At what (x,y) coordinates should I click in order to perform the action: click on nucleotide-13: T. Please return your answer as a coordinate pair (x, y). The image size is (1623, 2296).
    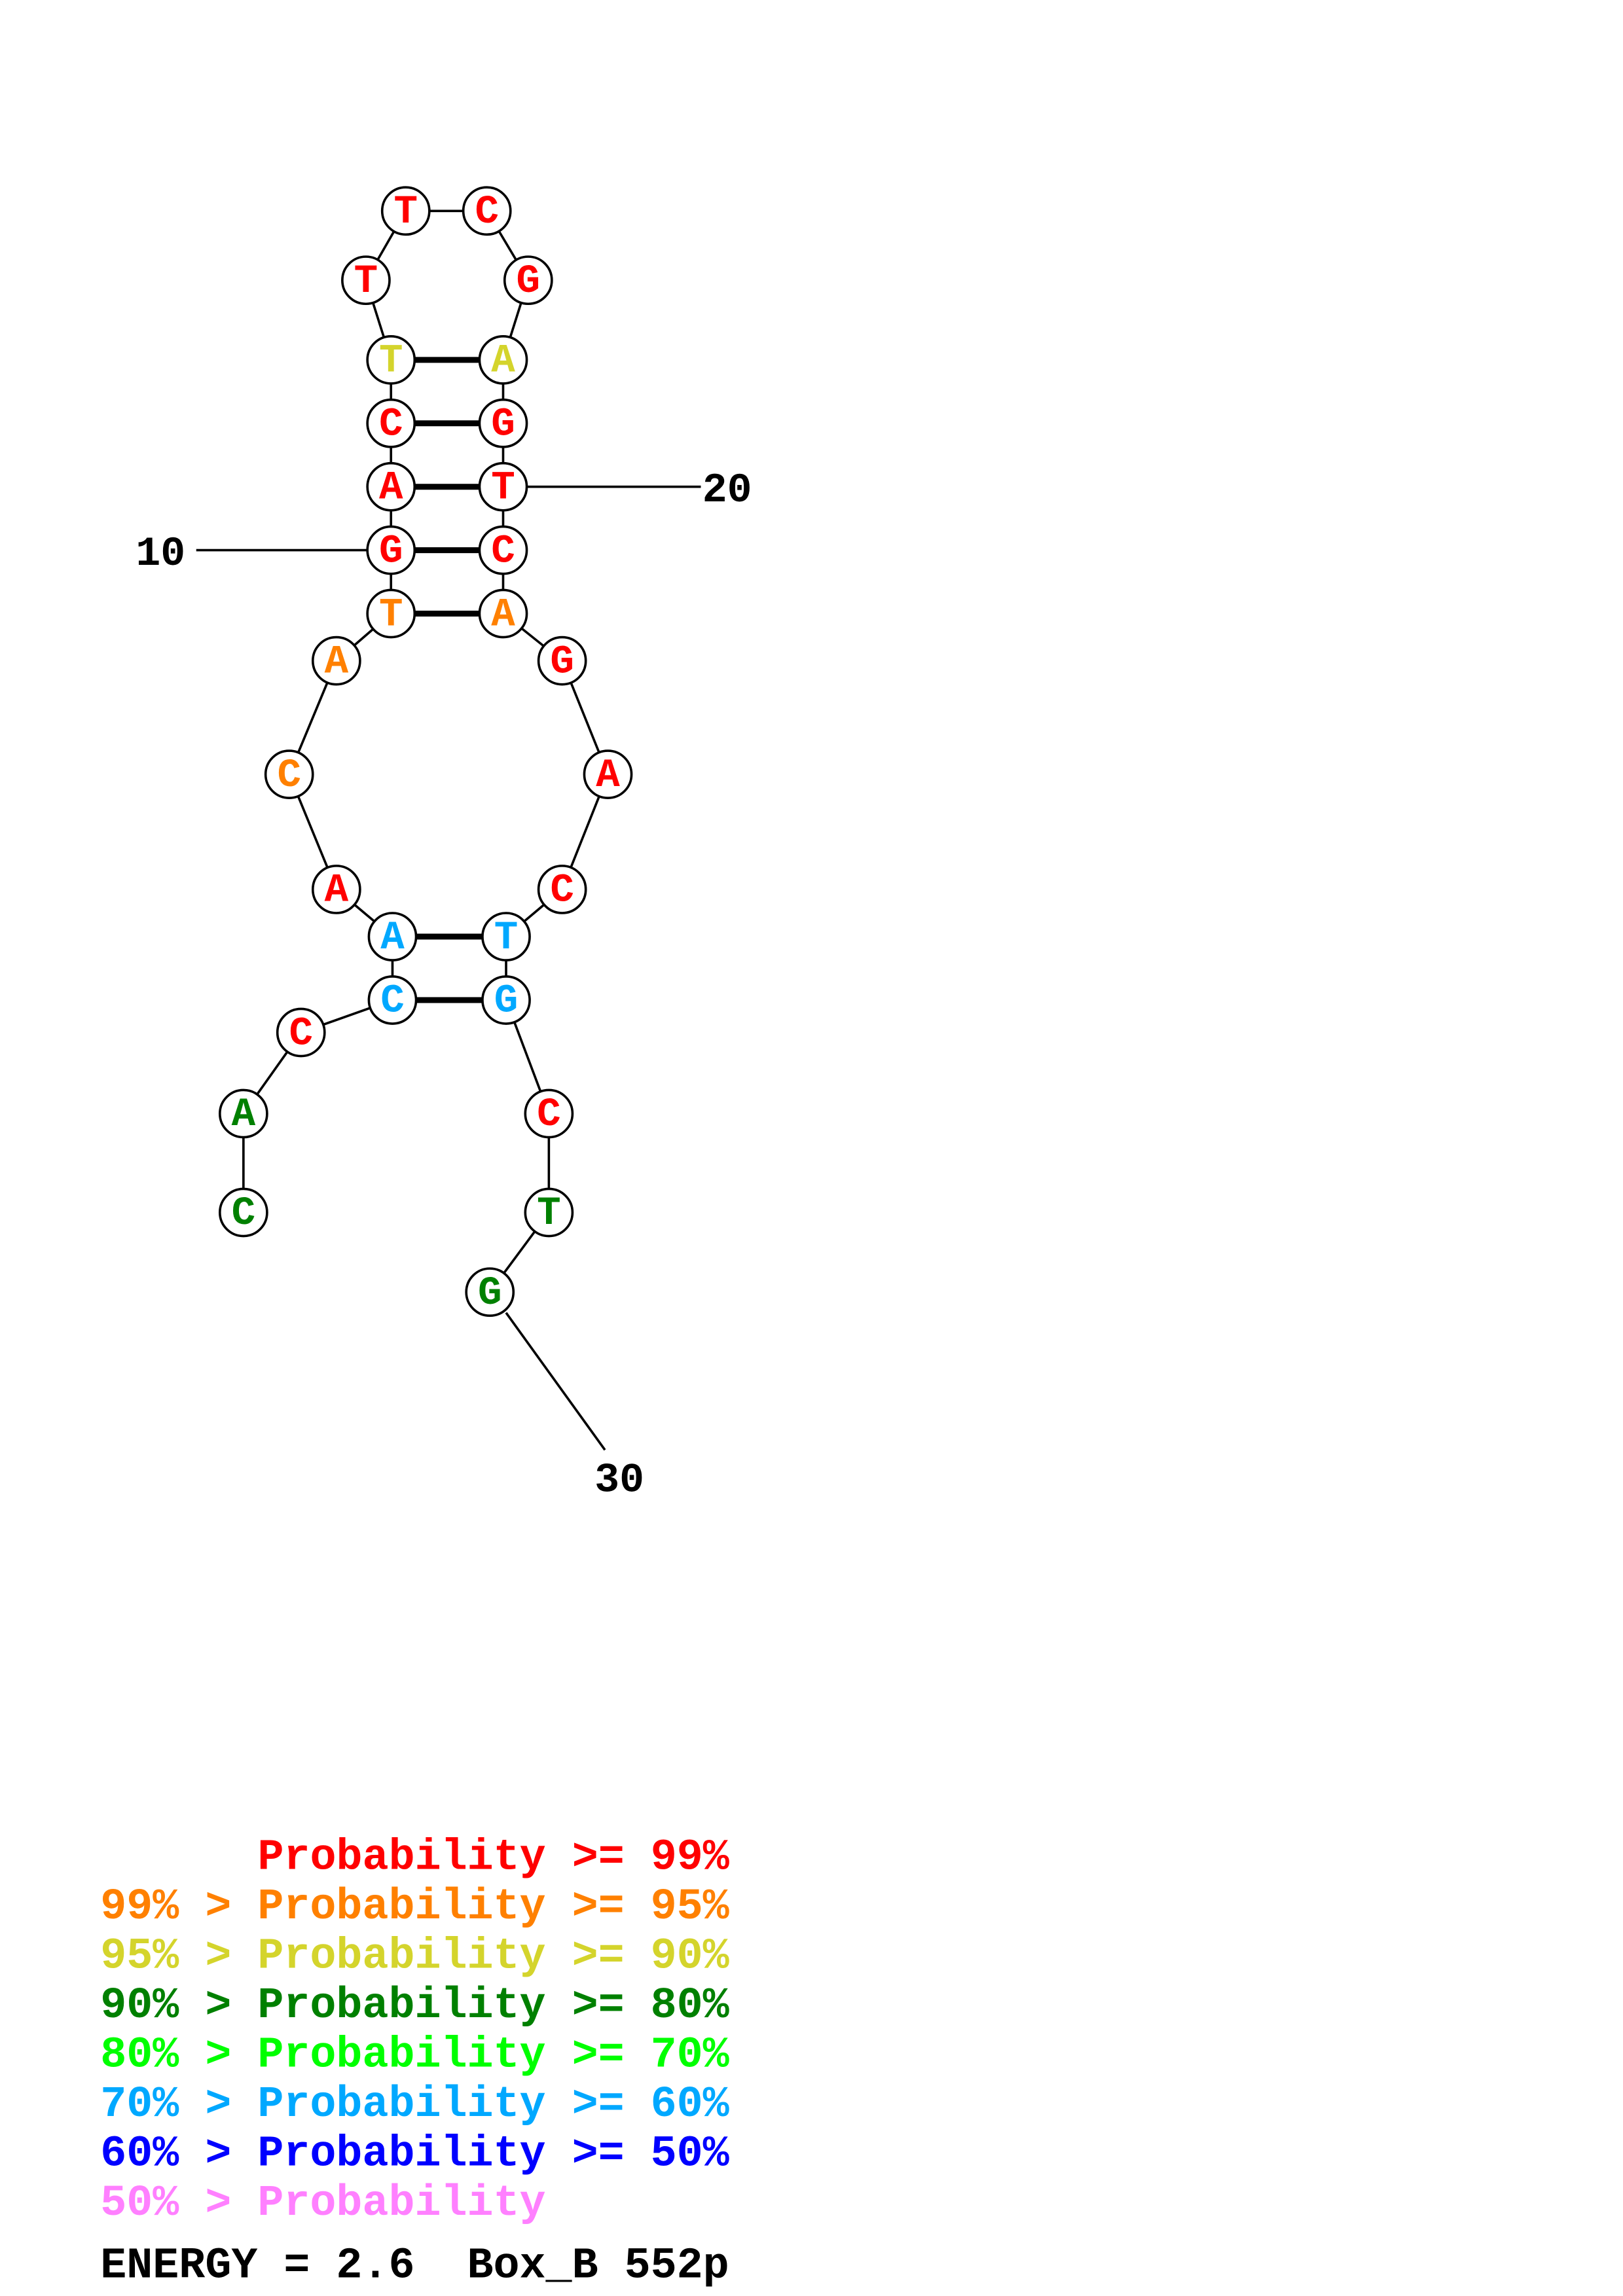
    Looking at the image, I should click on (391, 360).